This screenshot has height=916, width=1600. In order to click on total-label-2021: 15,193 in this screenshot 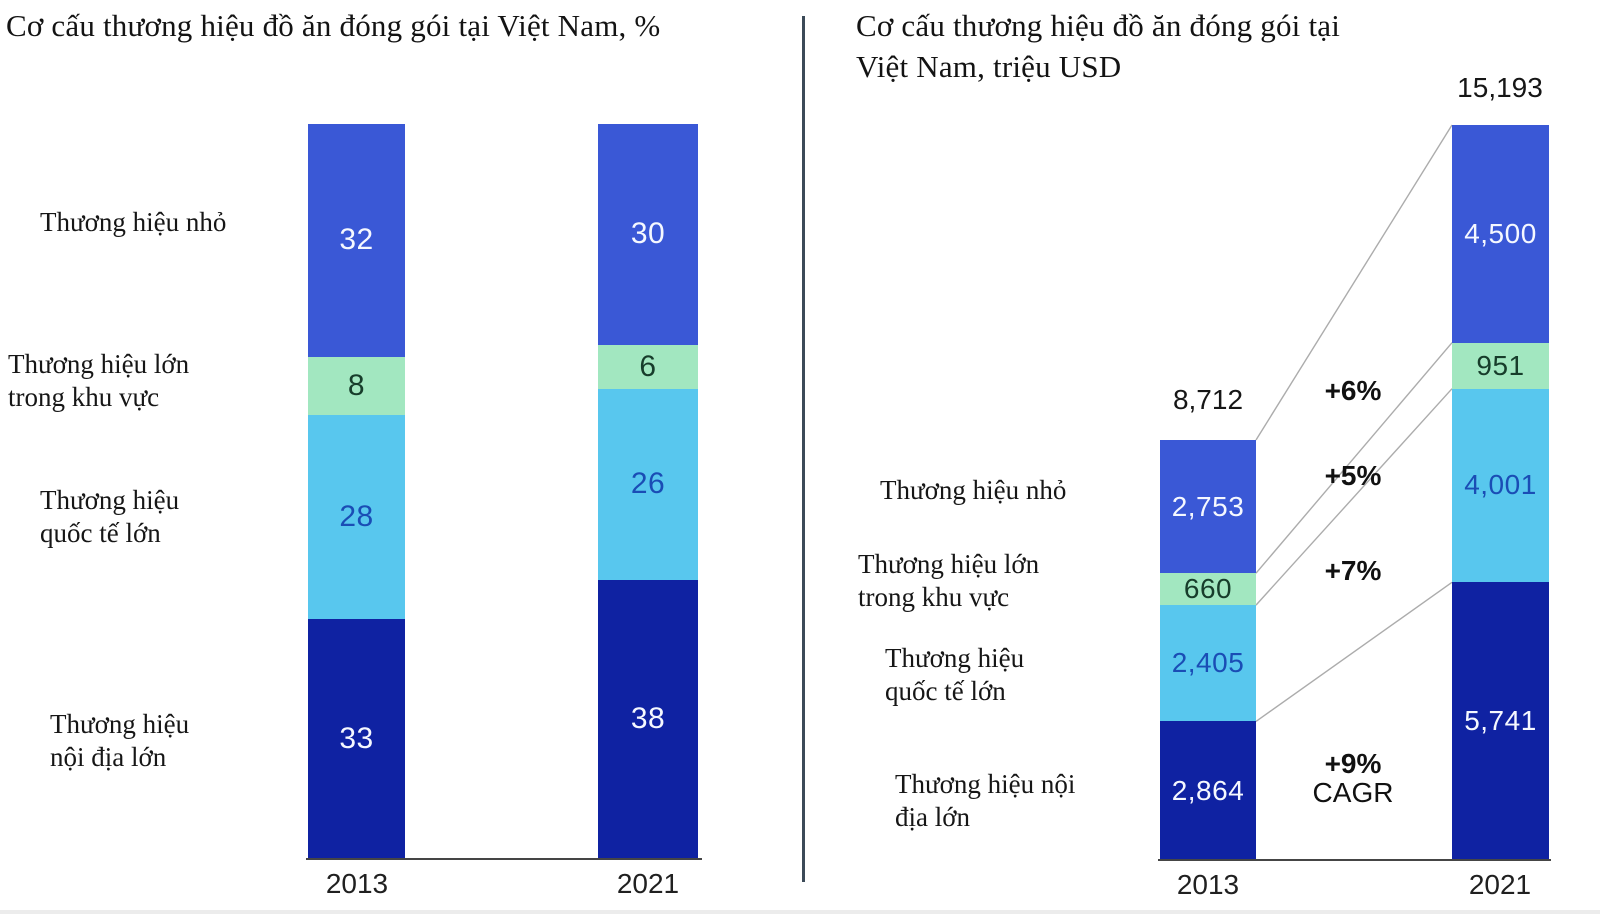, I will do `click(1500, 87)`.